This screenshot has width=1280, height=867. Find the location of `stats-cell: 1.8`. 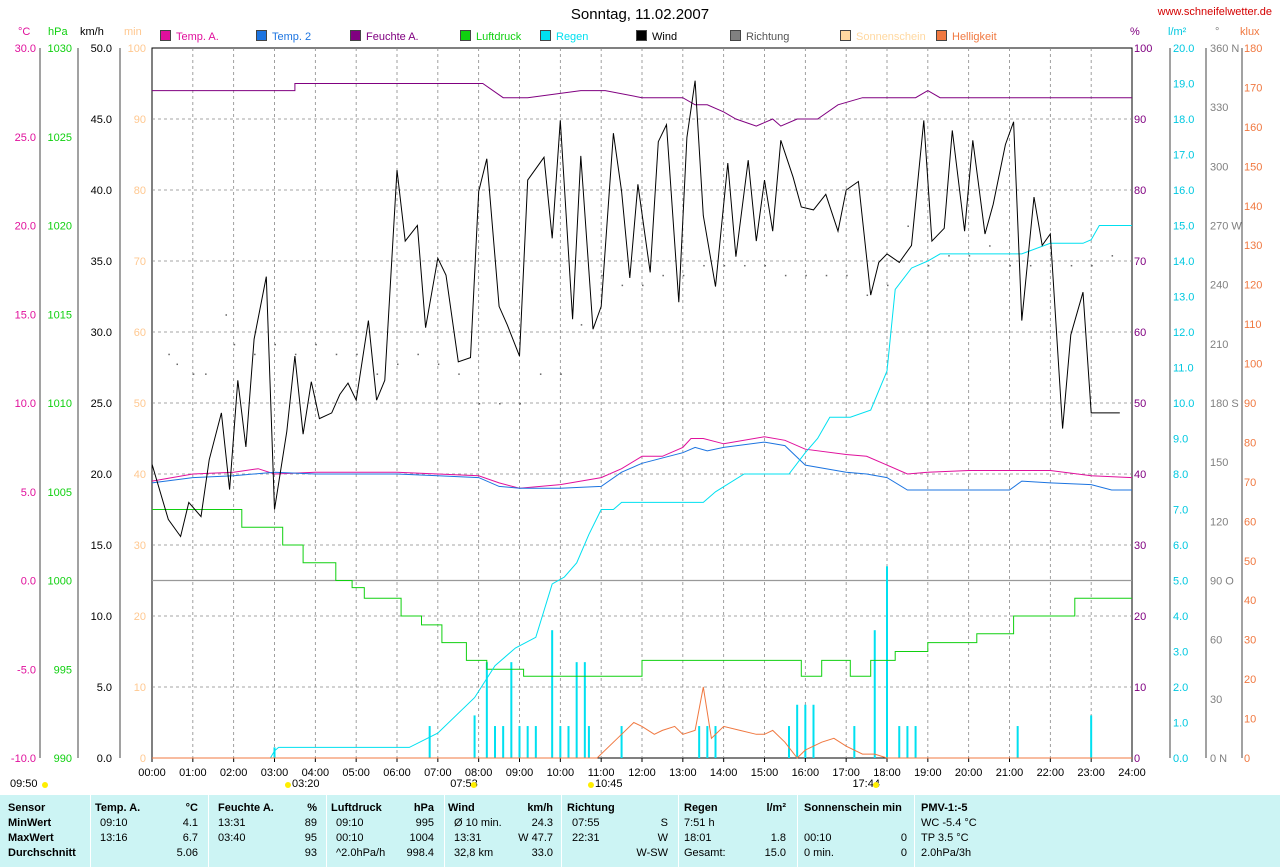

stats-cell: 1.8 is located at coordinates (778, 838).